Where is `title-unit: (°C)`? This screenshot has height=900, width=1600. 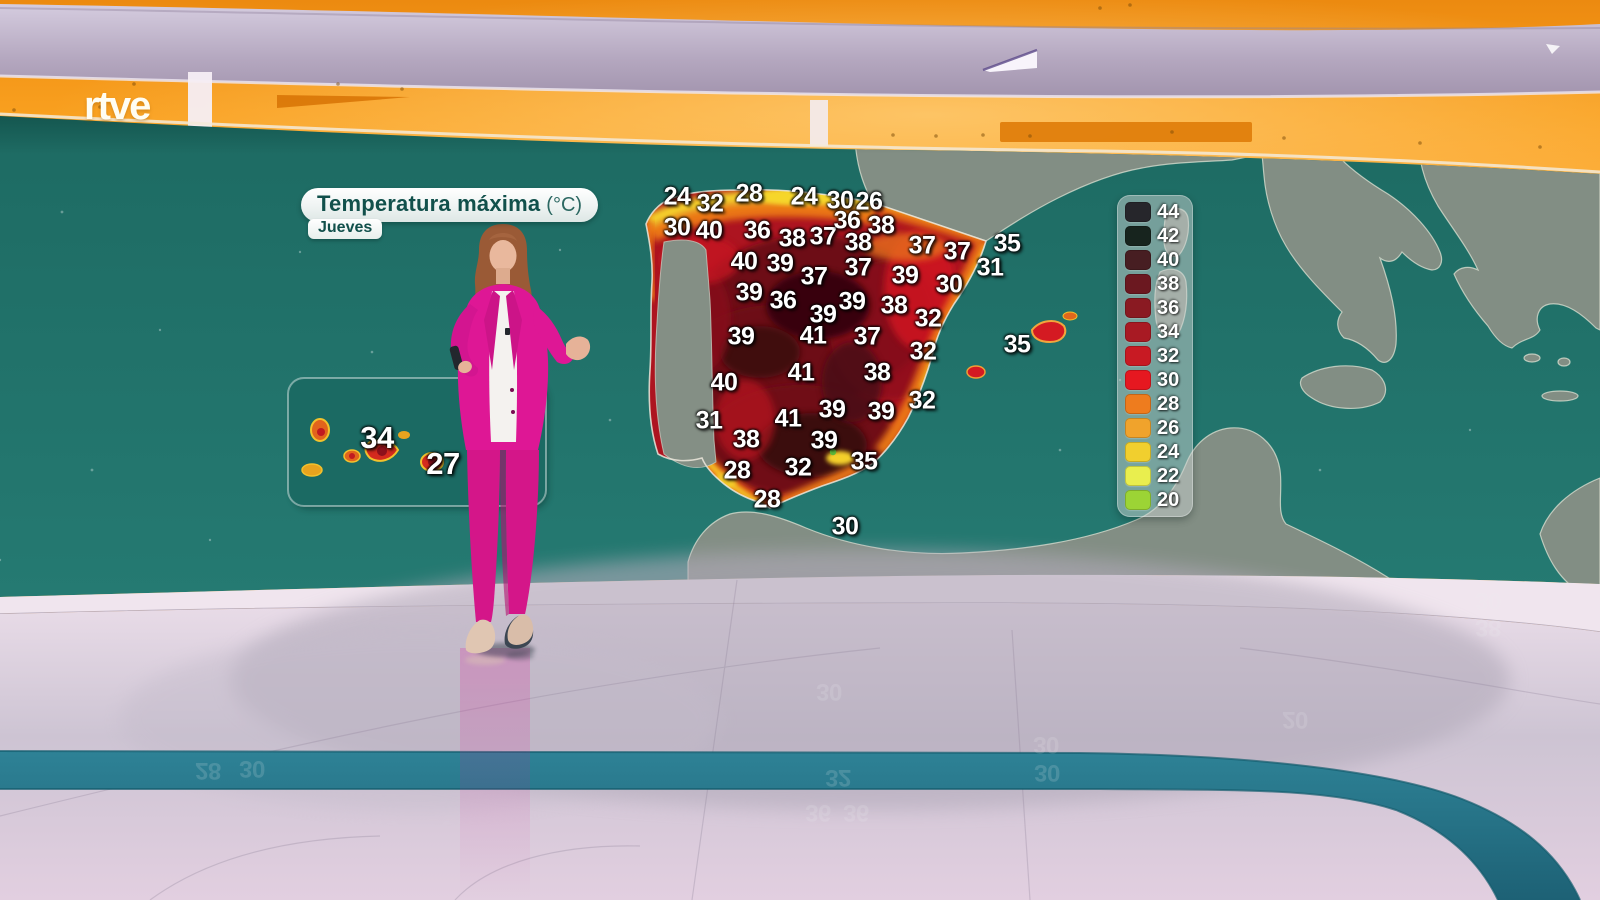 title-unit: (°C) is located at coordinates (564, 205).